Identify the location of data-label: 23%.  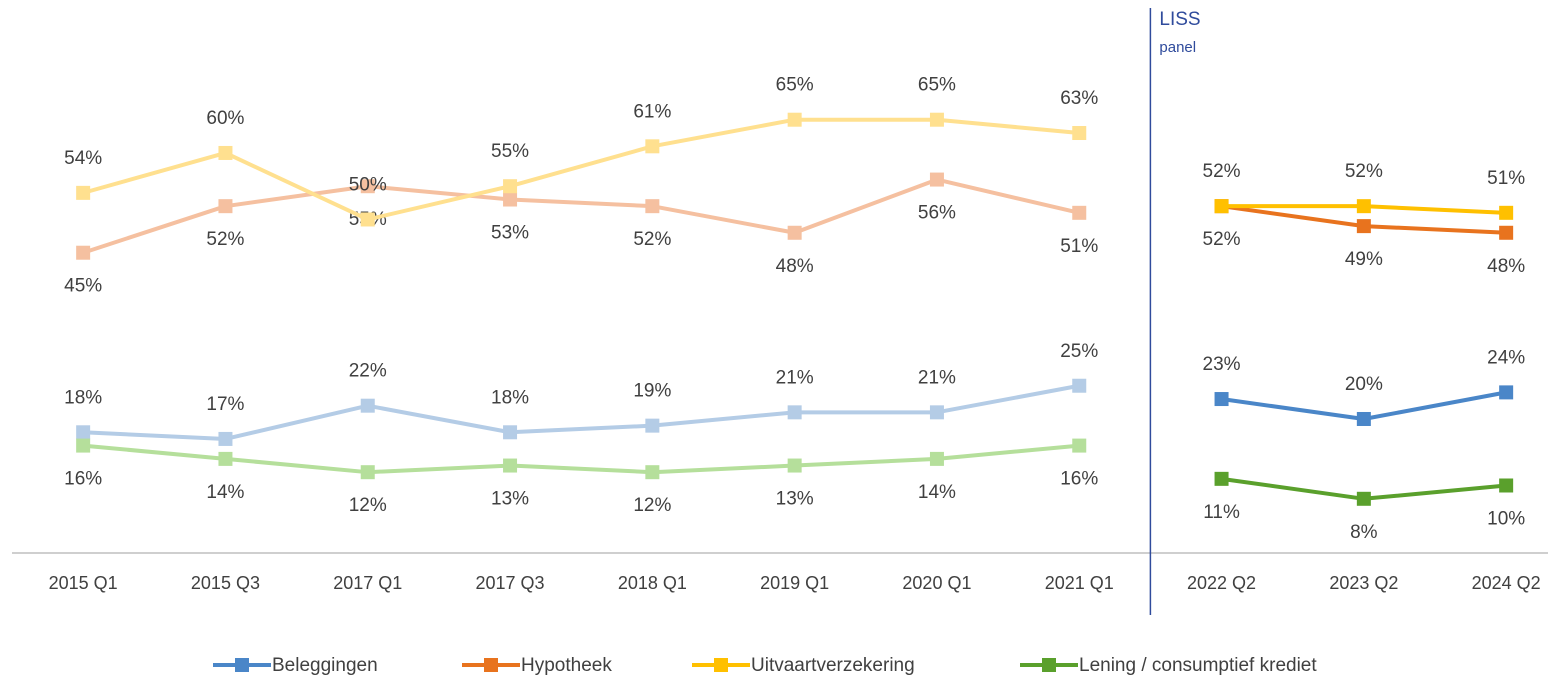
(1222, 364).